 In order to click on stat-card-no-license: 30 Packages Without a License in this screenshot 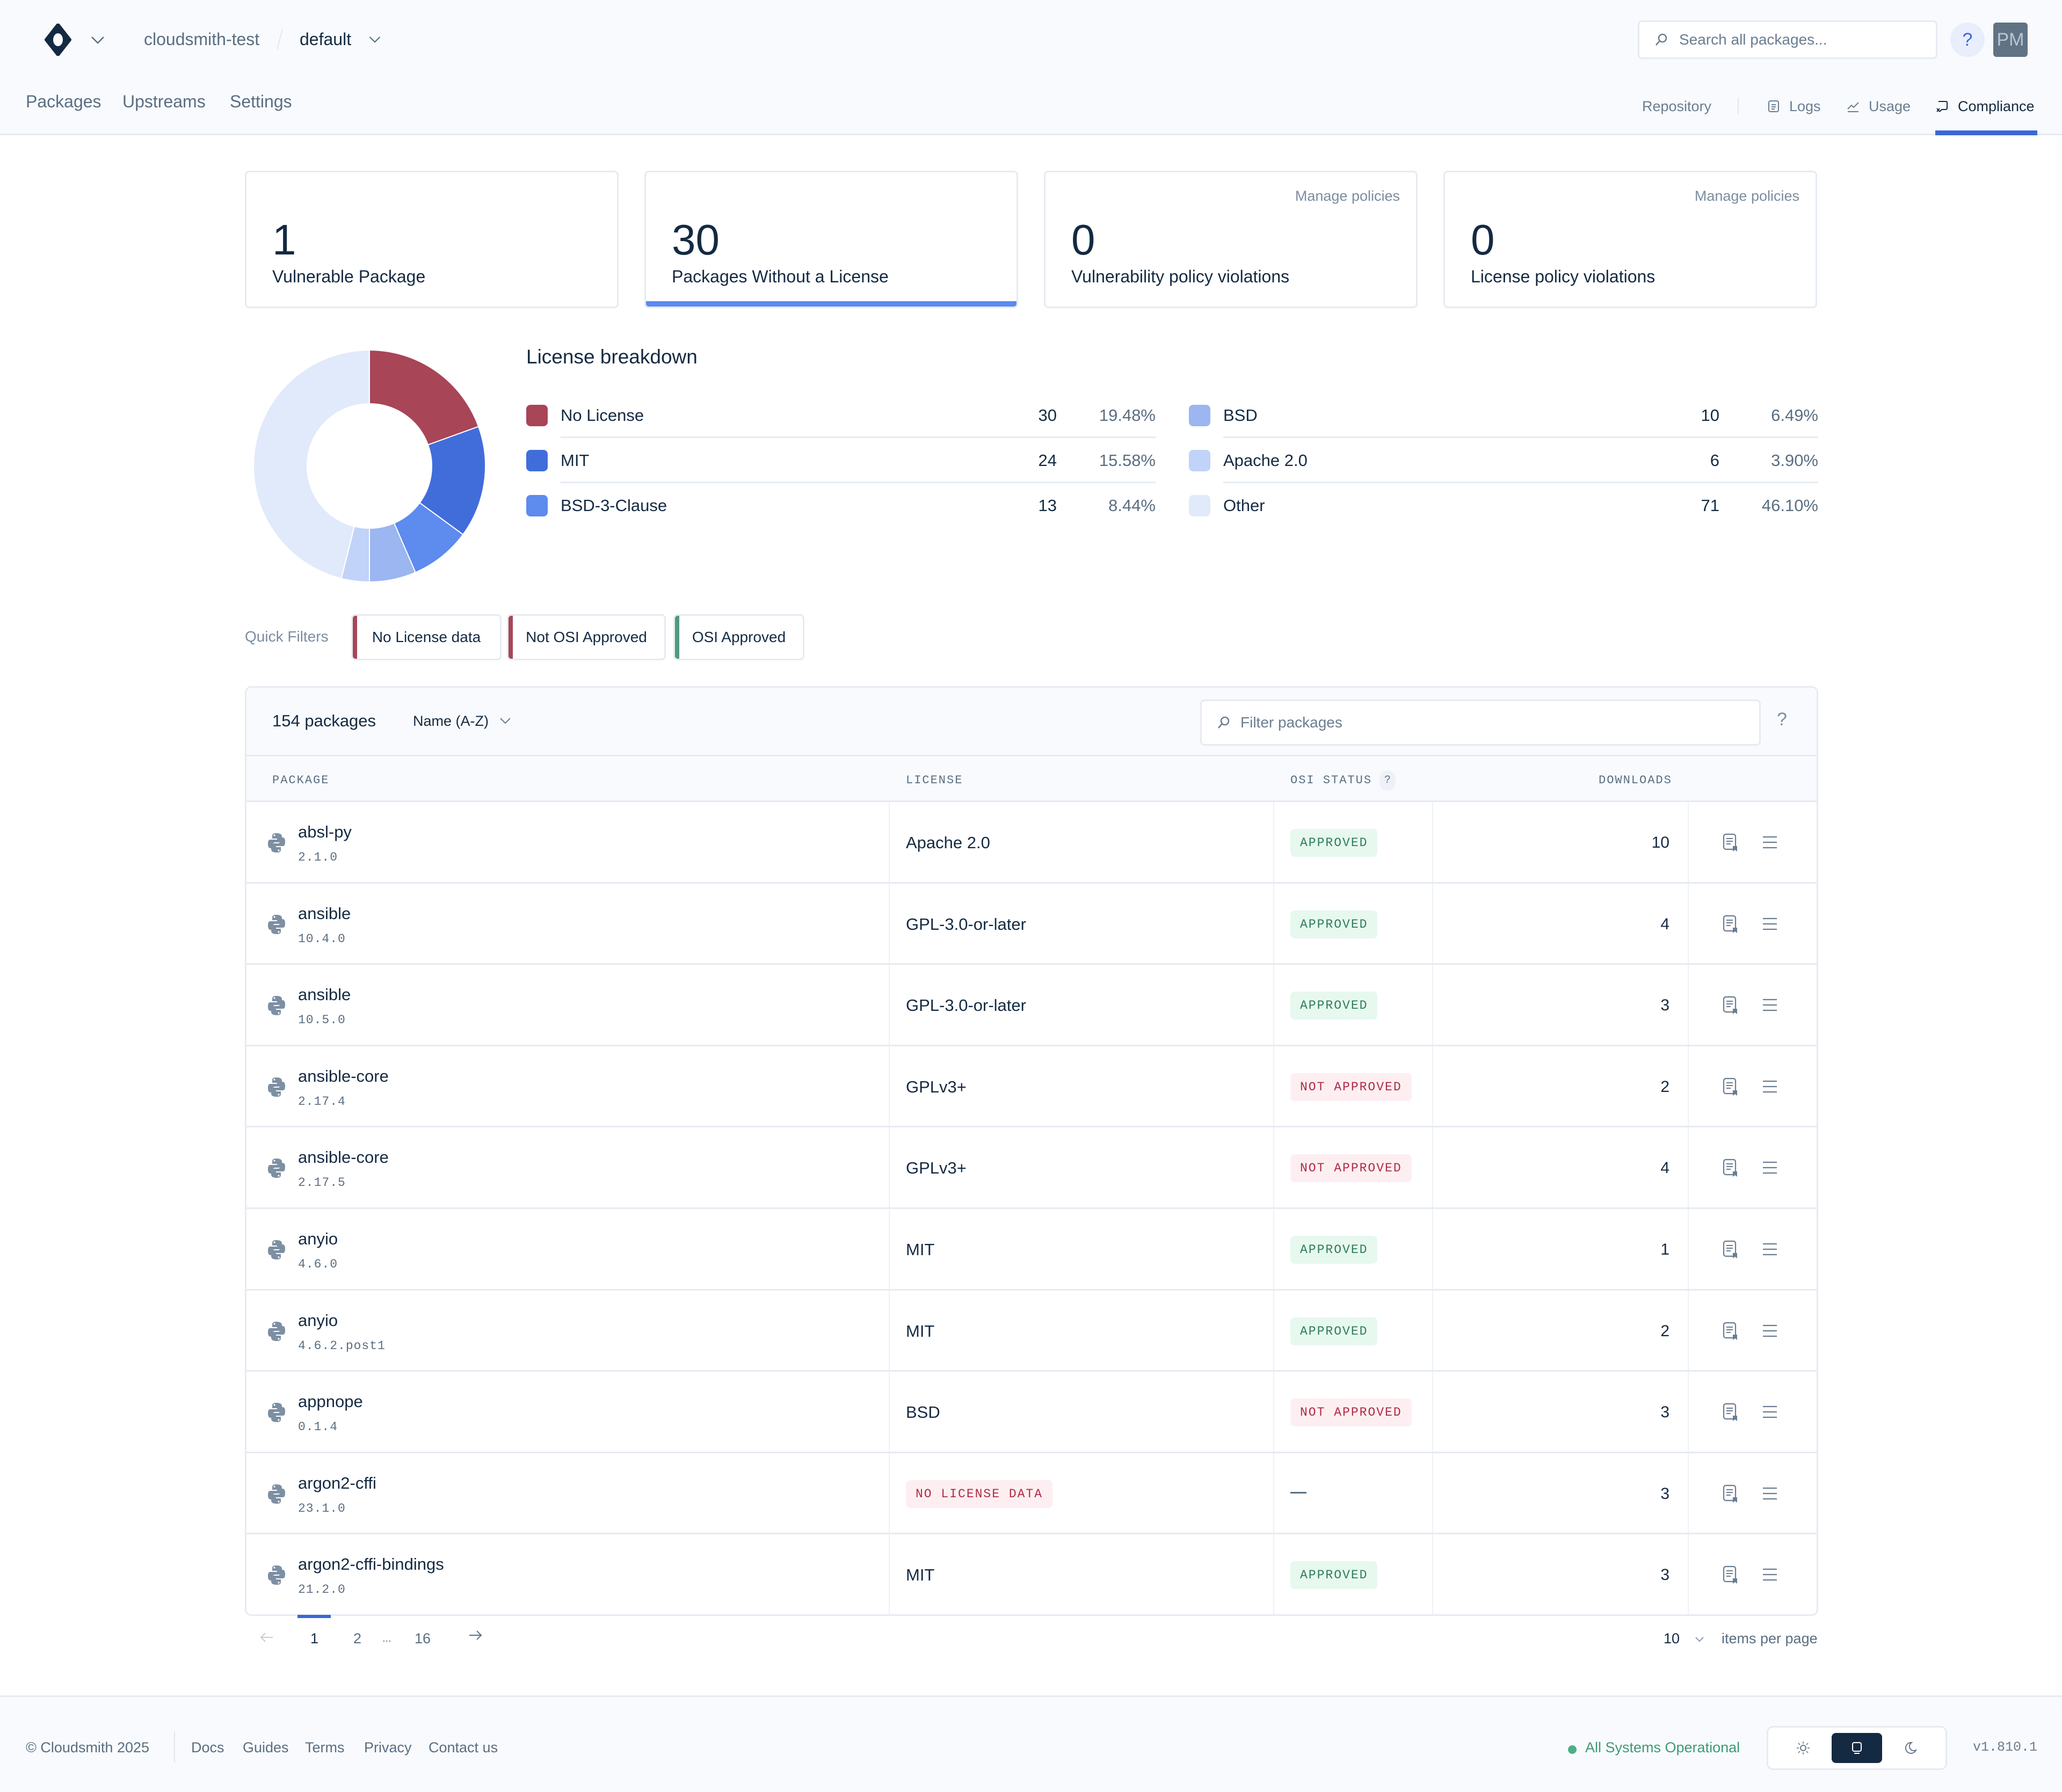, I will do `click(831, 239)`.